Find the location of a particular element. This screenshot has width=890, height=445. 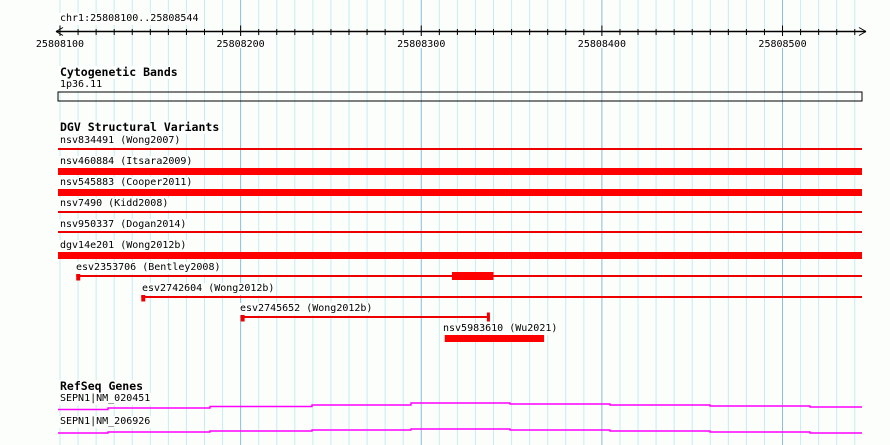

variant-glyph-esv2745652-end-cap is located at coordinates (488, 317).